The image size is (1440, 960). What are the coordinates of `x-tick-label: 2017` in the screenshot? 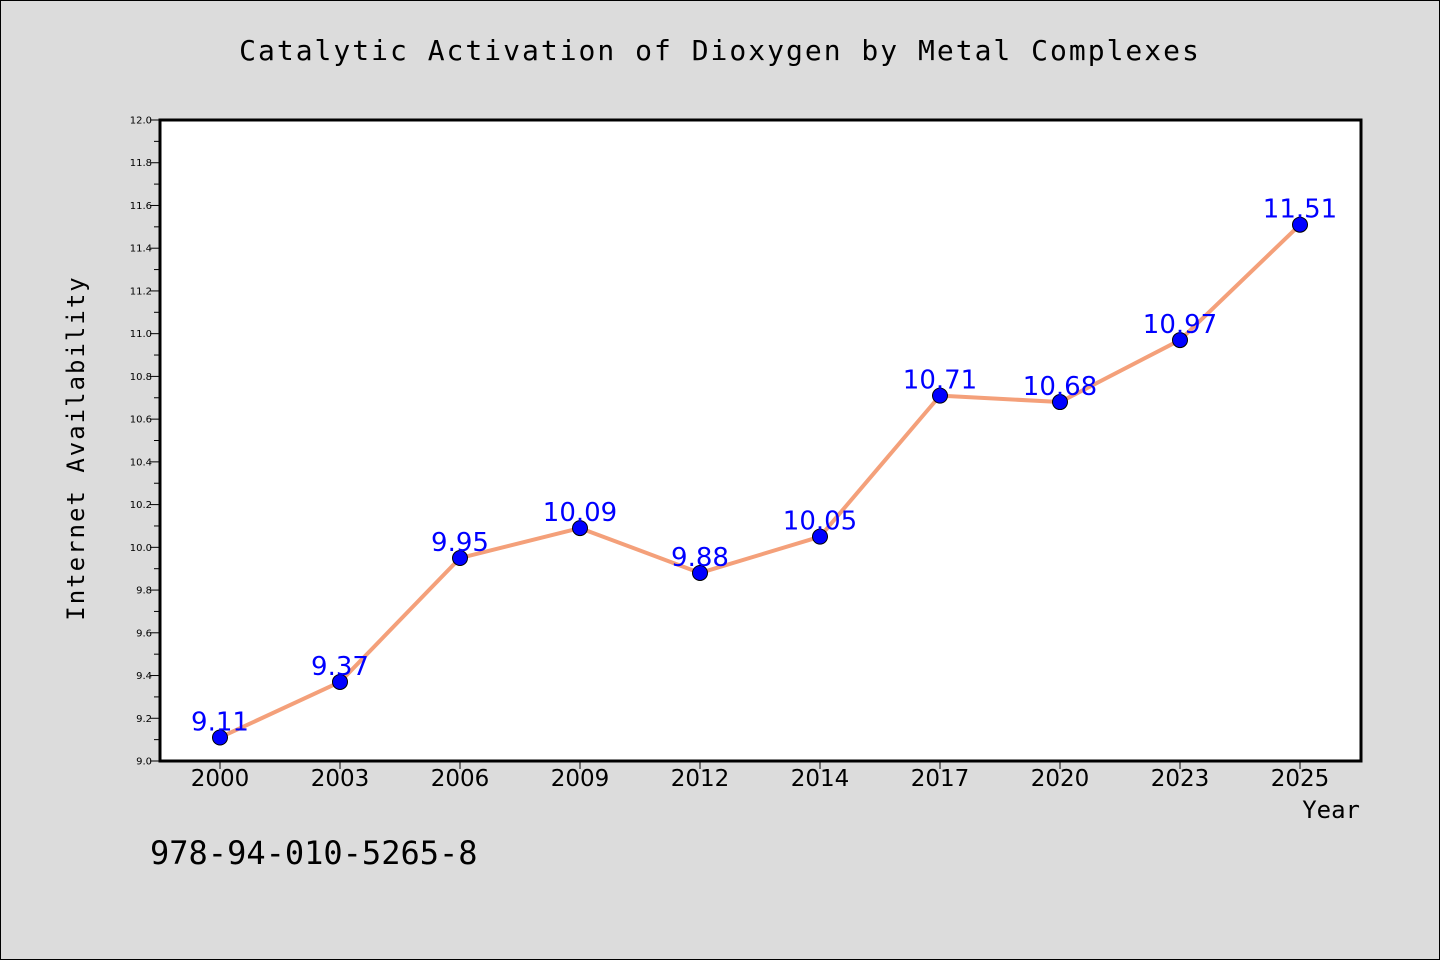 It's located at (940, 779).